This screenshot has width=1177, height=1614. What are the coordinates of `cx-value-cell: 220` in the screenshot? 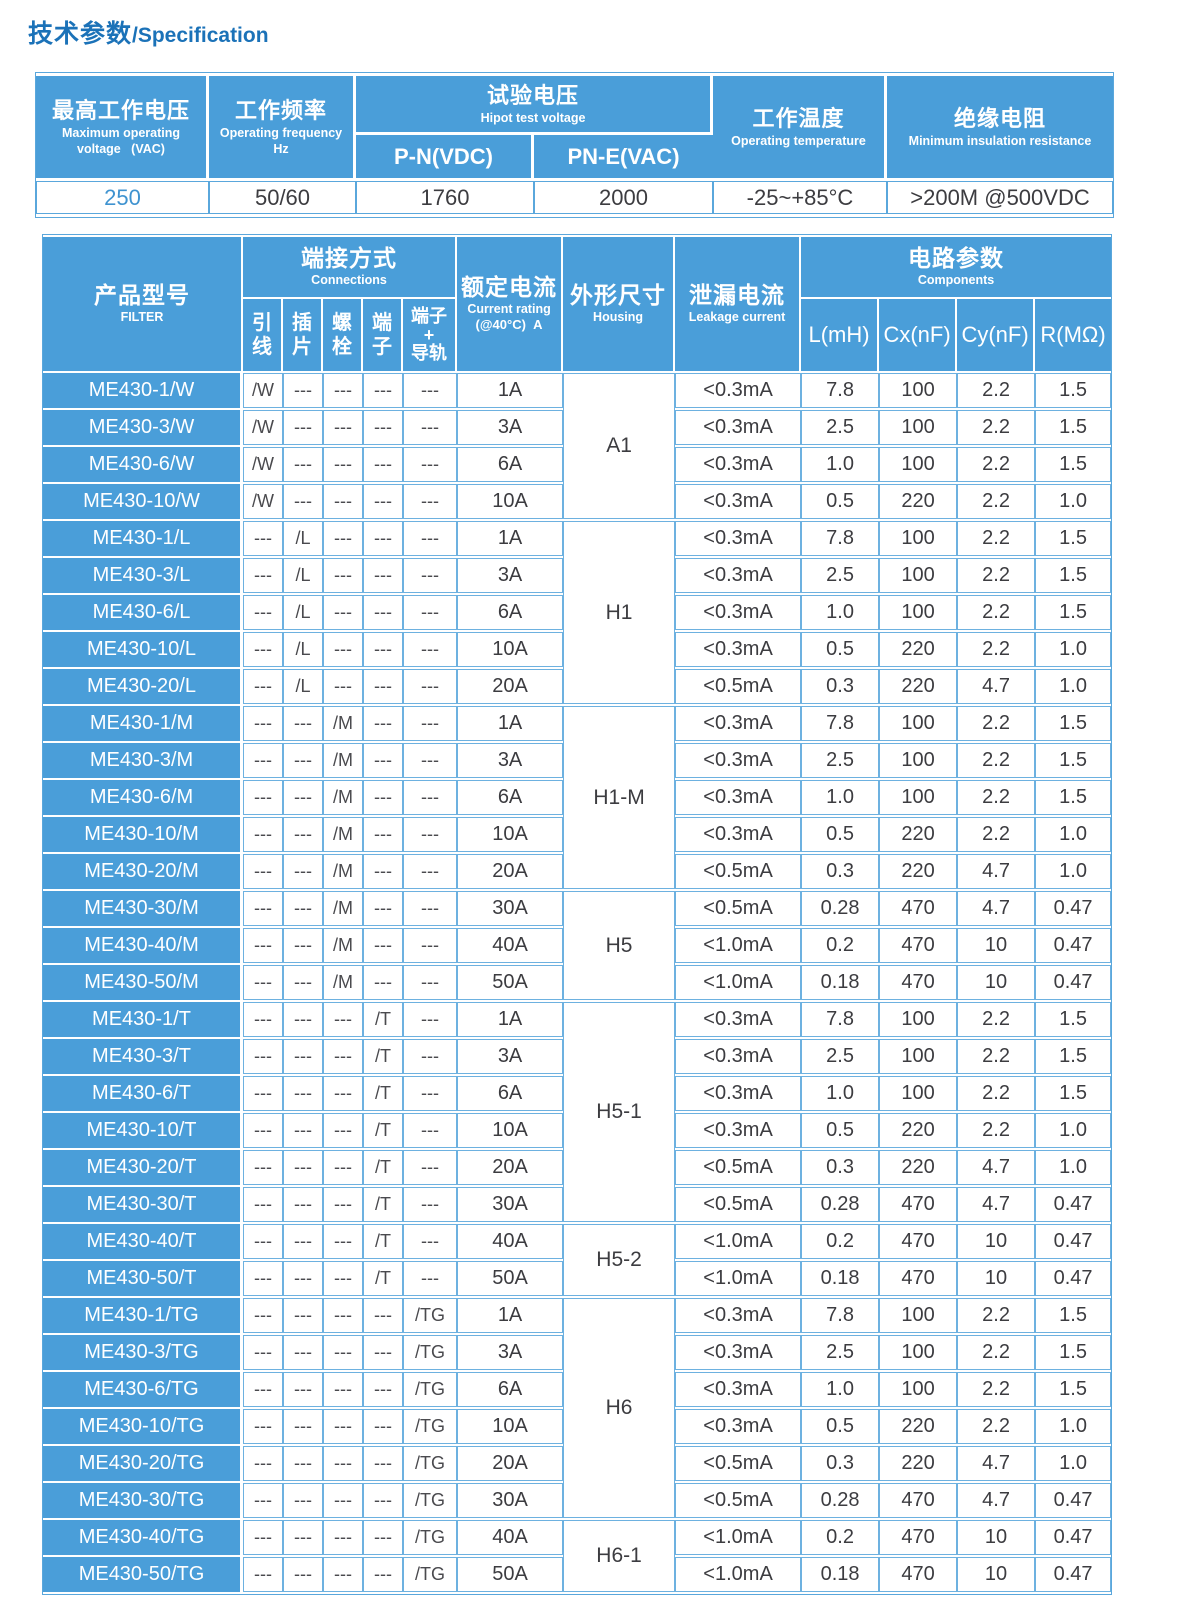 It's located at (918, 1426).